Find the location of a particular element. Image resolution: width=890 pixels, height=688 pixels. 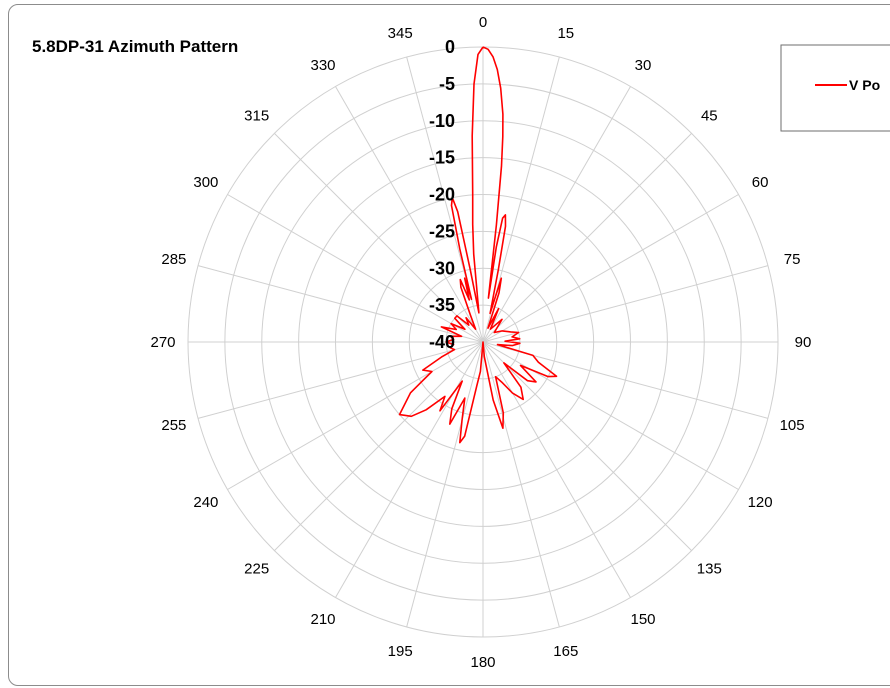

radial-label-0: 0 is located at coordinates (450, 47).